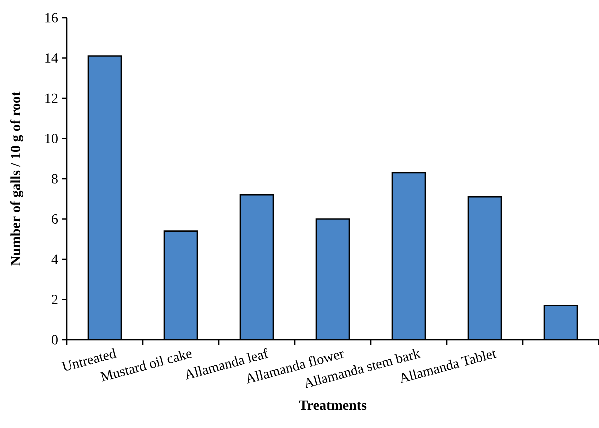 This screenshot has width=599, height=428. I want to click on y-tick-label: 0, so click(55, 340).